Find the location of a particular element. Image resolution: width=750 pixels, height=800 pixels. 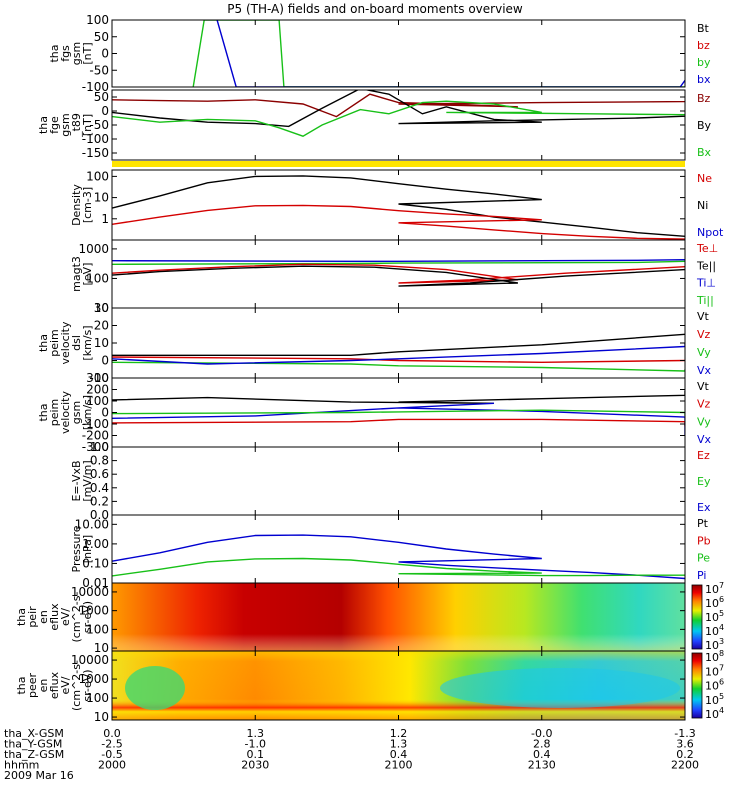

series-line-by is located at coordinates (438, 53).